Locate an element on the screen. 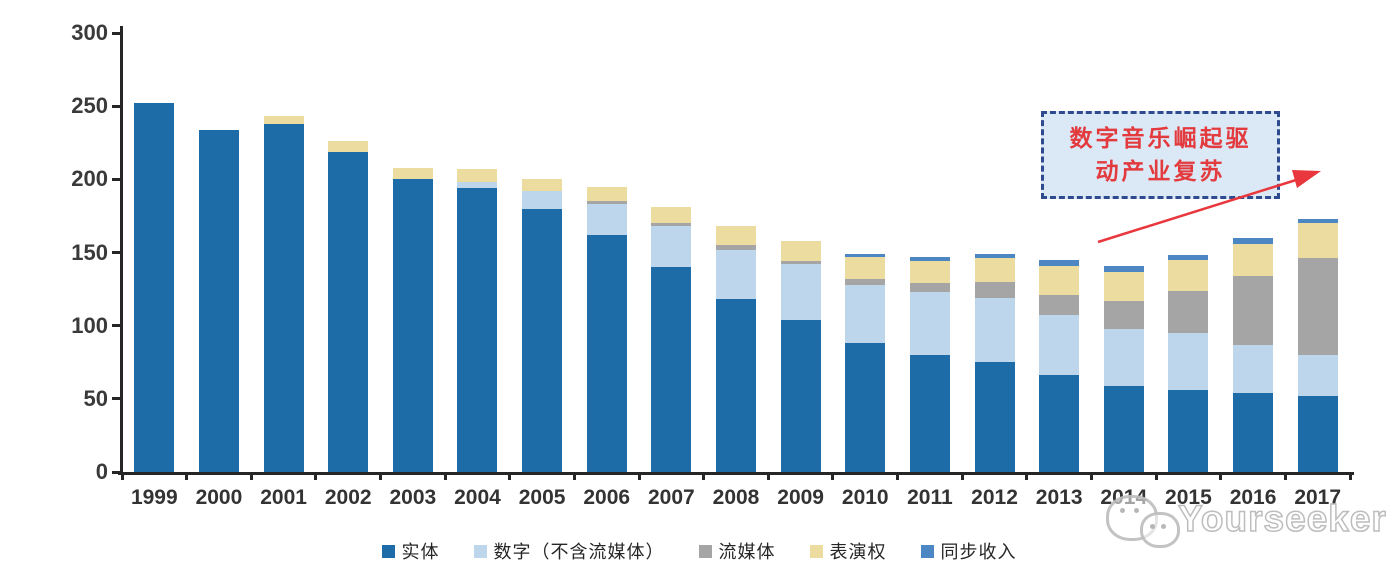  legend-item: 实体 is located at coordinates (410, 551).